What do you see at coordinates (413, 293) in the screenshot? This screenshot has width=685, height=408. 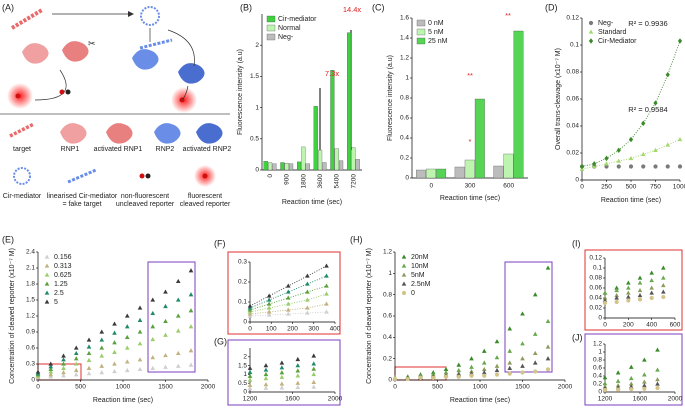 I see `legend-label: 0` at bounding box center [413, 293].